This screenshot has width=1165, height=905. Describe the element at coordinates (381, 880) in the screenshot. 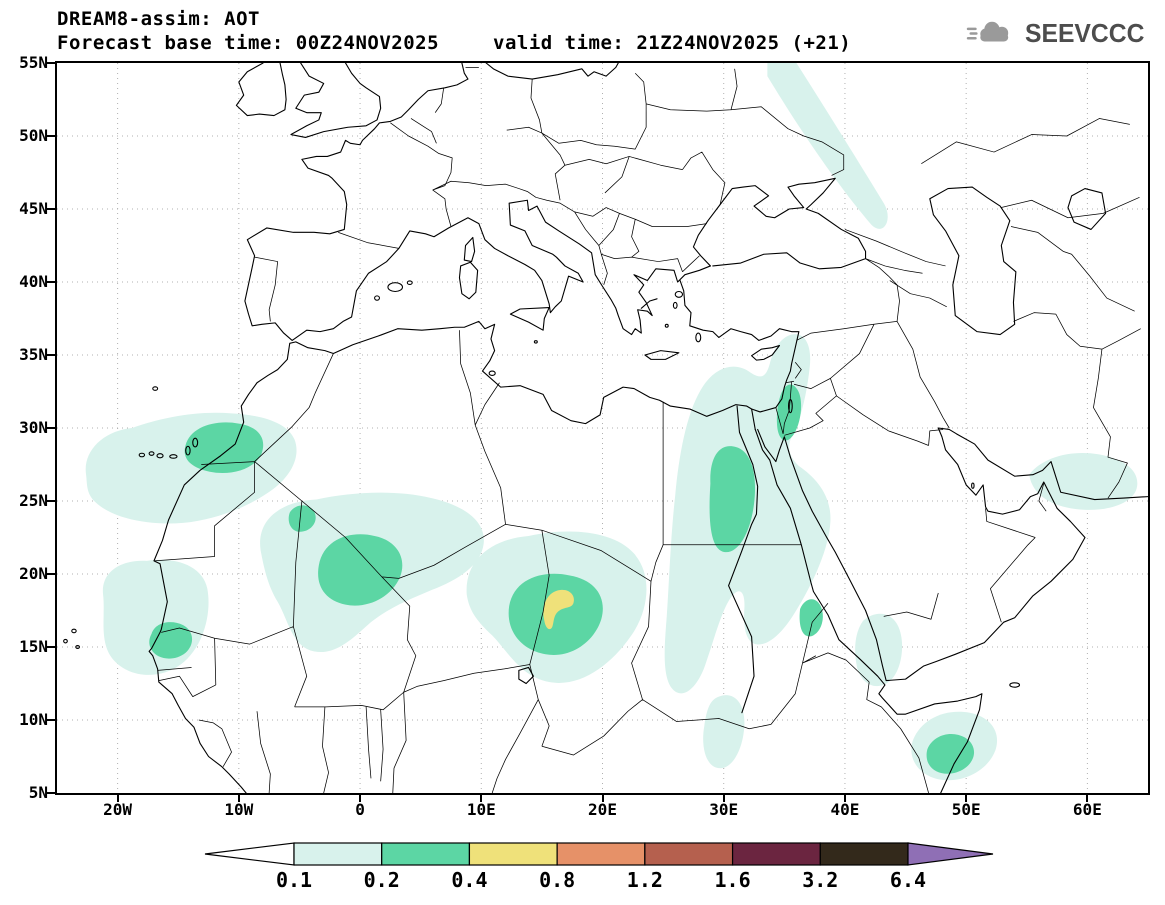

I see `colorbar-label: 0.2` at that location.